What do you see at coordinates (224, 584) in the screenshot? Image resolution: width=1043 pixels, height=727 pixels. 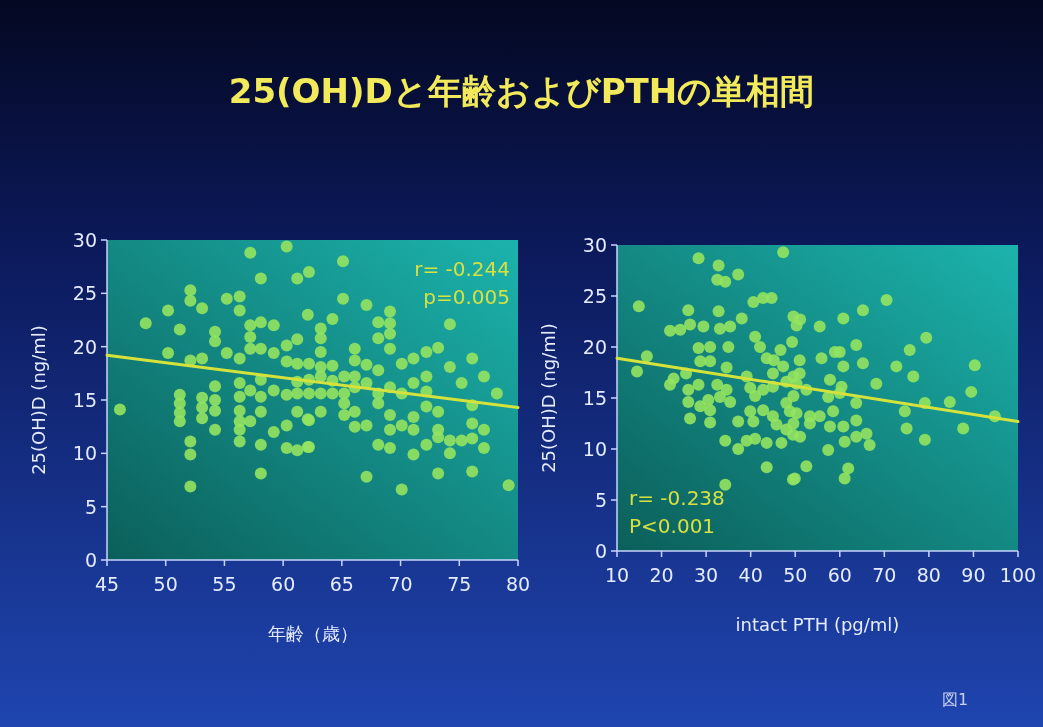 I see `x-tick-label: 55` at bounding box center [224, 584].